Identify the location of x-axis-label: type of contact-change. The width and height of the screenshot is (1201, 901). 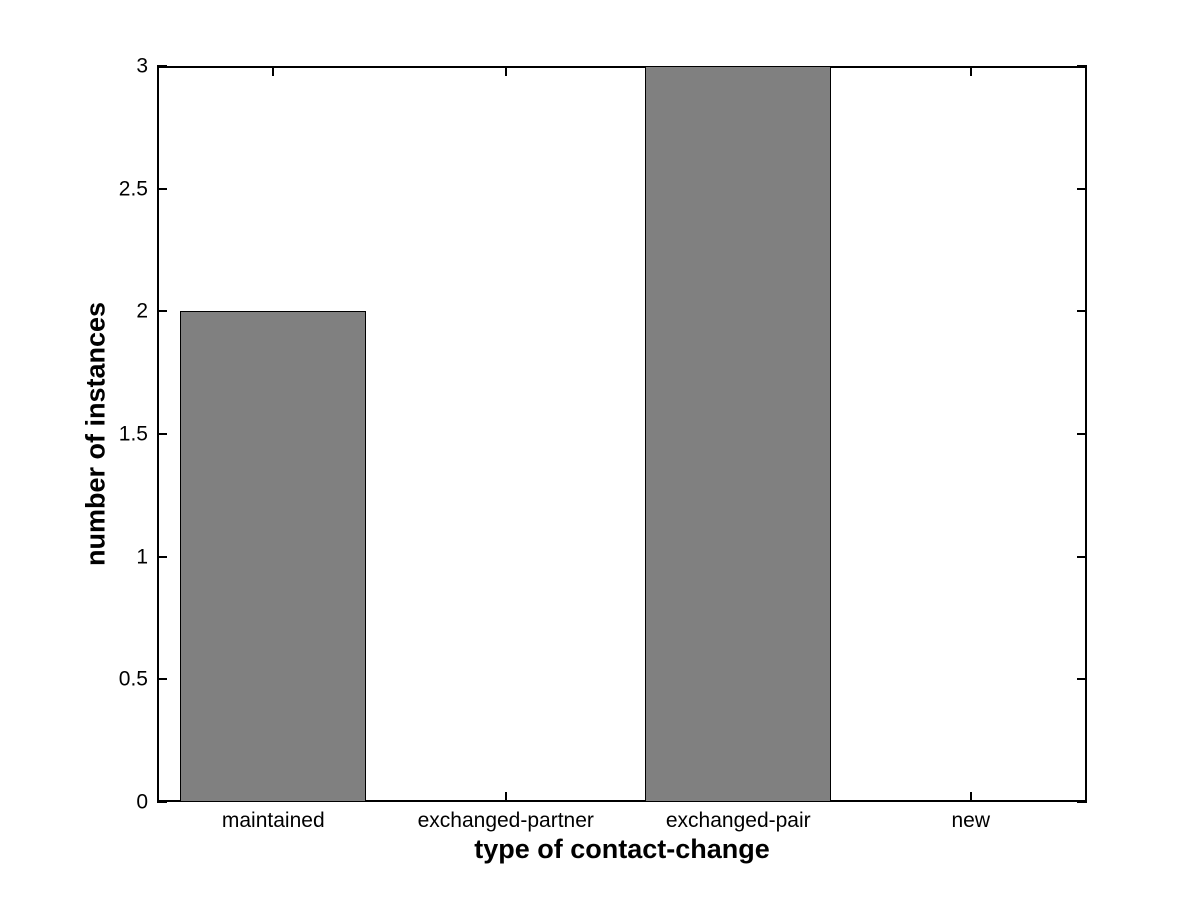
(622, 849).